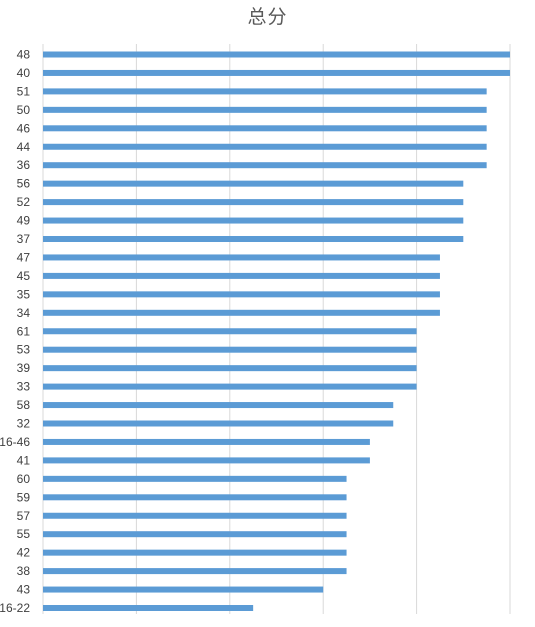  I want to click on category-label: 53, so click(24, 350).